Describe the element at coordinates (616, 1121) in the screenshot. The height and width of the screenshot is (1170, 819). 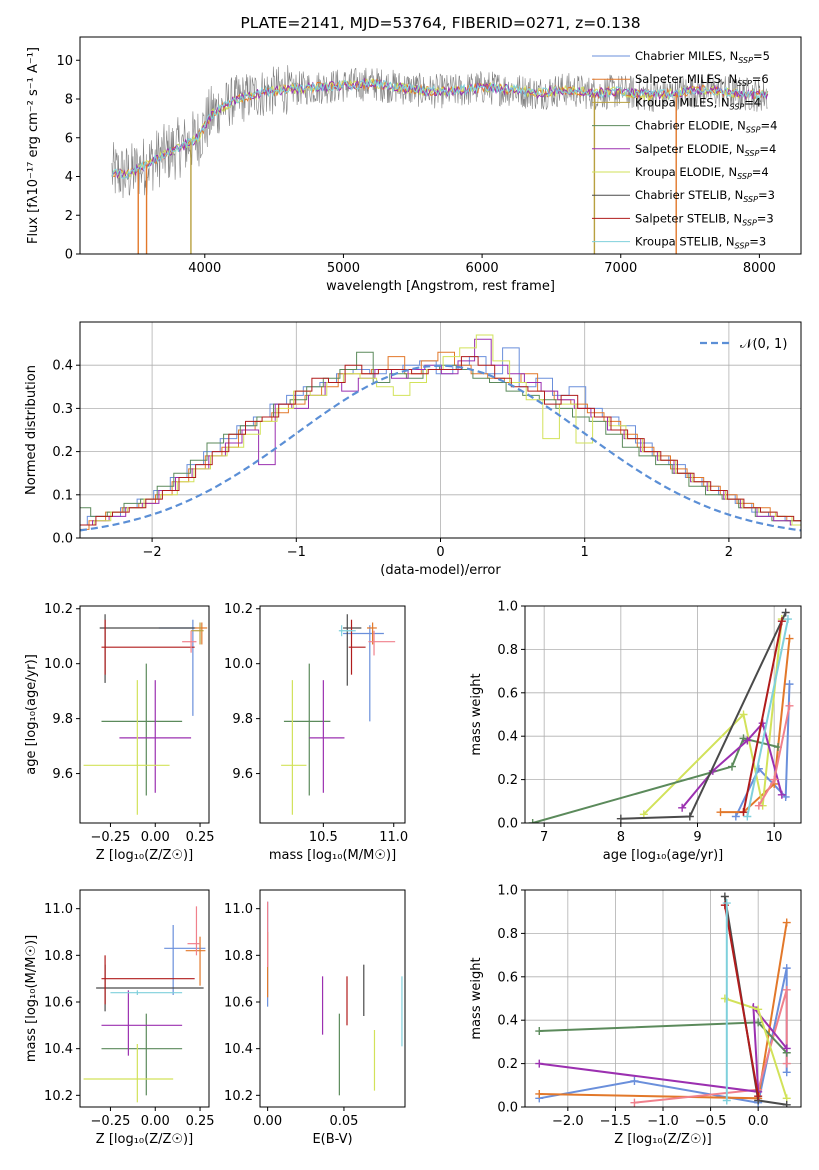
I see `x-tick-label: −1.5` at that location.